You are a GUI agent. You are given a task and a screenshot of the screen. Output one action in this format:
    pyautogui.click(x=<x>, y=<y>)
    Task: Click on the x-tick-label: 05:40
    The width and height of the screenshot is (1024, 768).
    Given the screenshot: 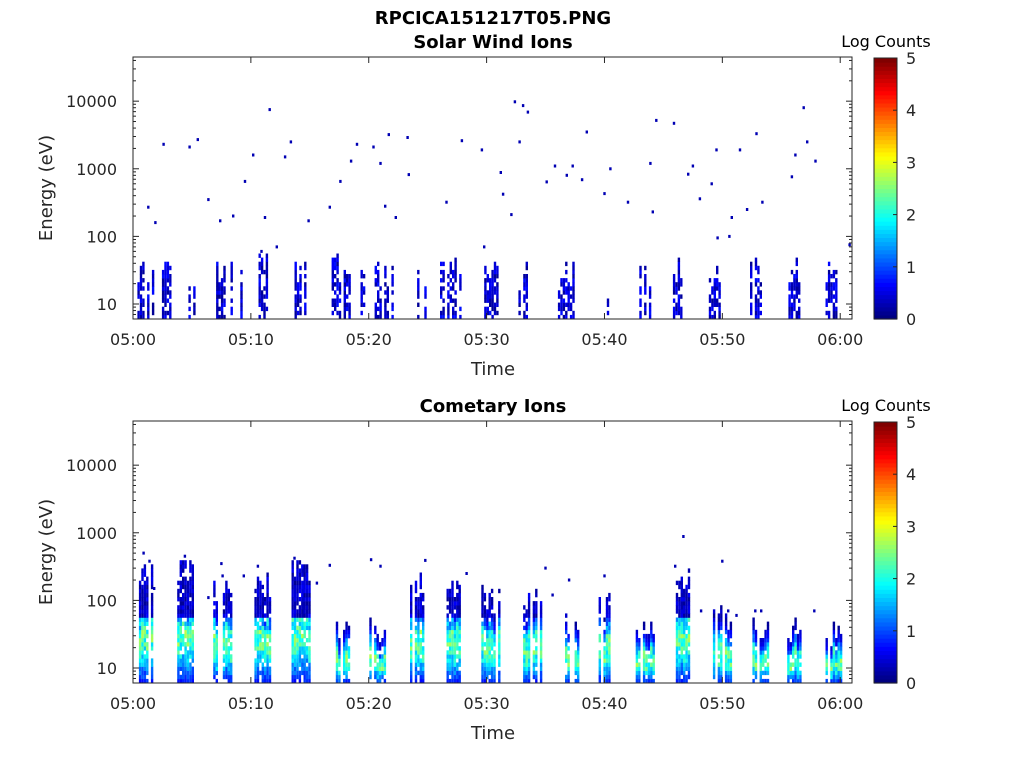 What is the action you would take?
    pyautogui.click(x=604, y=339)
    